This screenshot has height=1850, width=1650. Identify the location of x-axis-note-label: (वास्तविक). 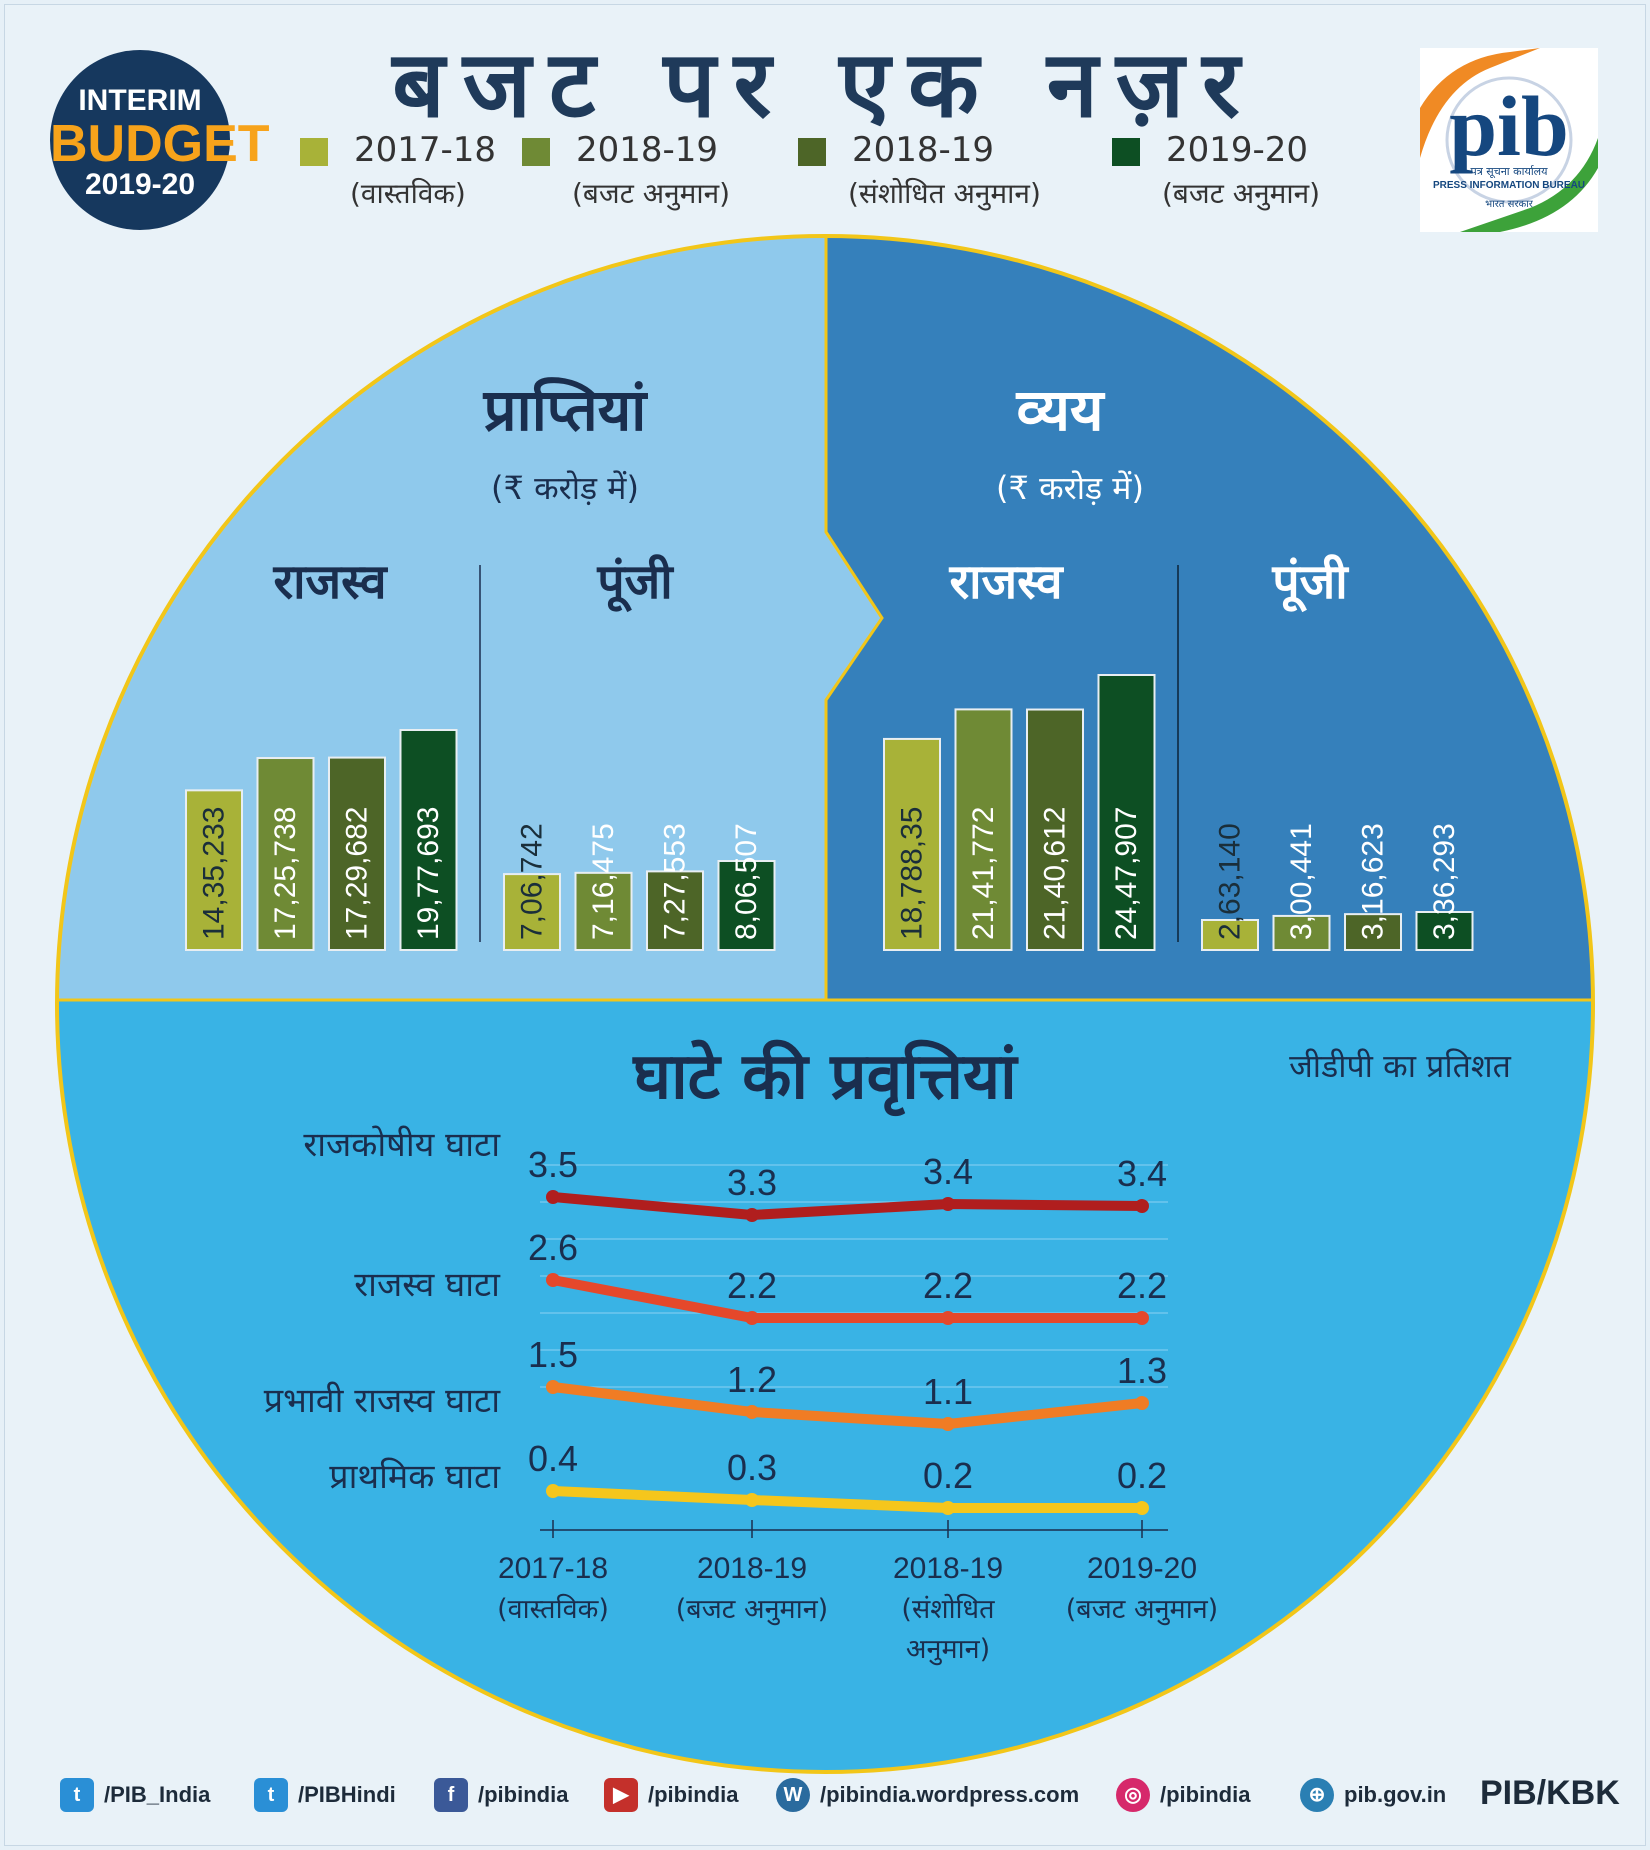
(553, 1609).